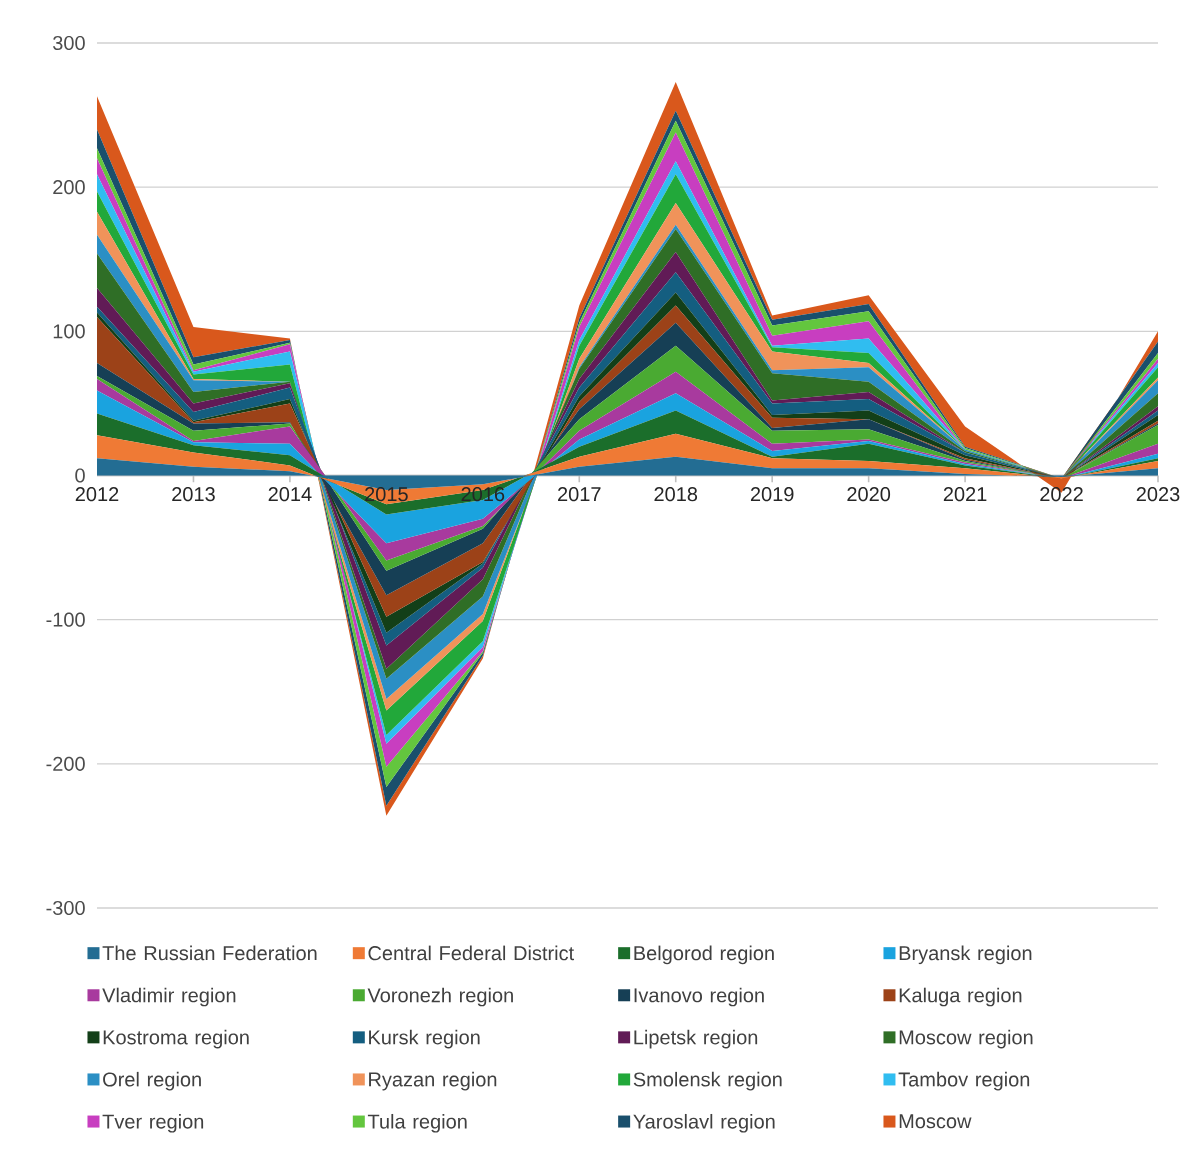  What do you see at coordinates (965, 494) in the screenshot?
I see `x-tick-label: 2021` at bounding box center [965, 494].